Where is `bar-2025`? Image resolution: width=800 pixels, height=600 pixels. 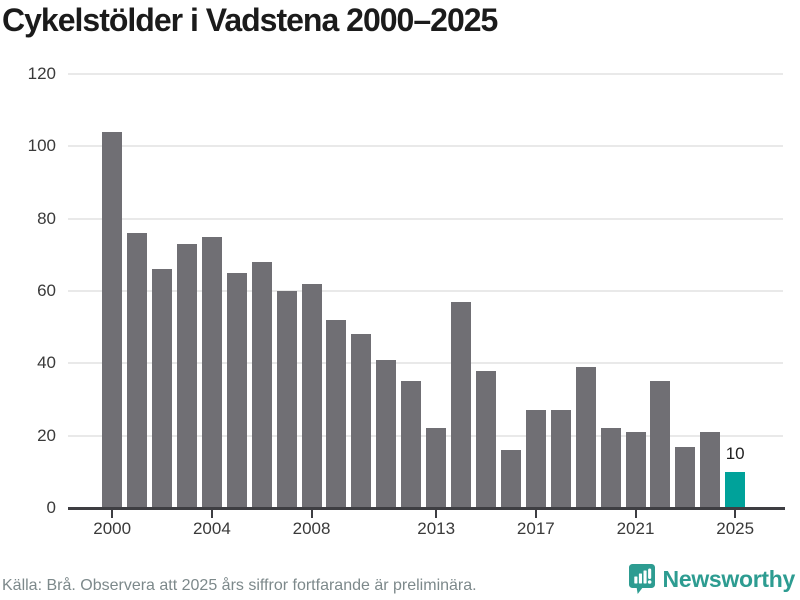 bar-2025 is located at coordinates (735, 489).